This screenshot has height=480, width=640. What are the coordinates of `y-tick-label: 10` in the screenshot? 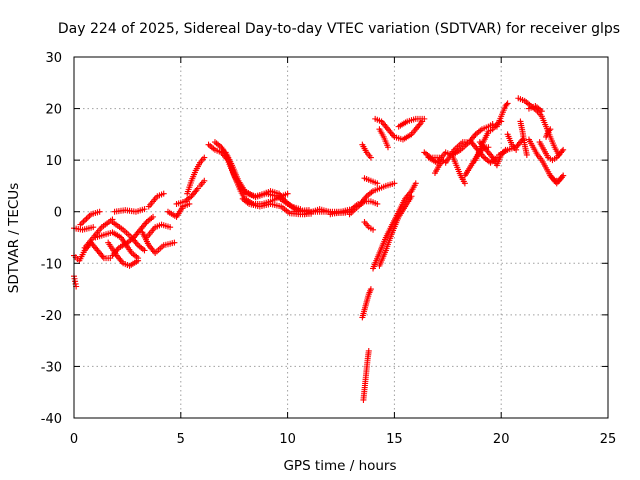 It's located at (53, 161).